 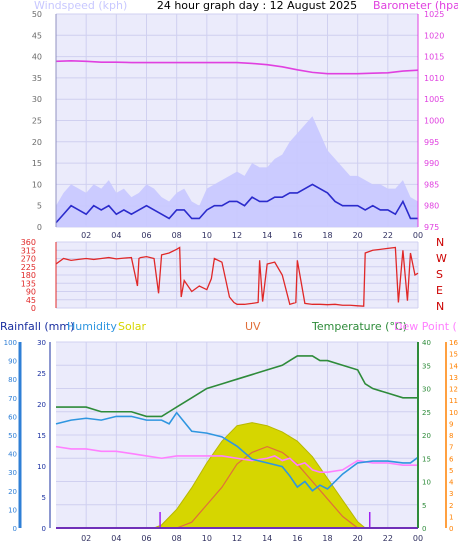 I want to click on uv-tick-label: 10, so click(x=453, y=413).